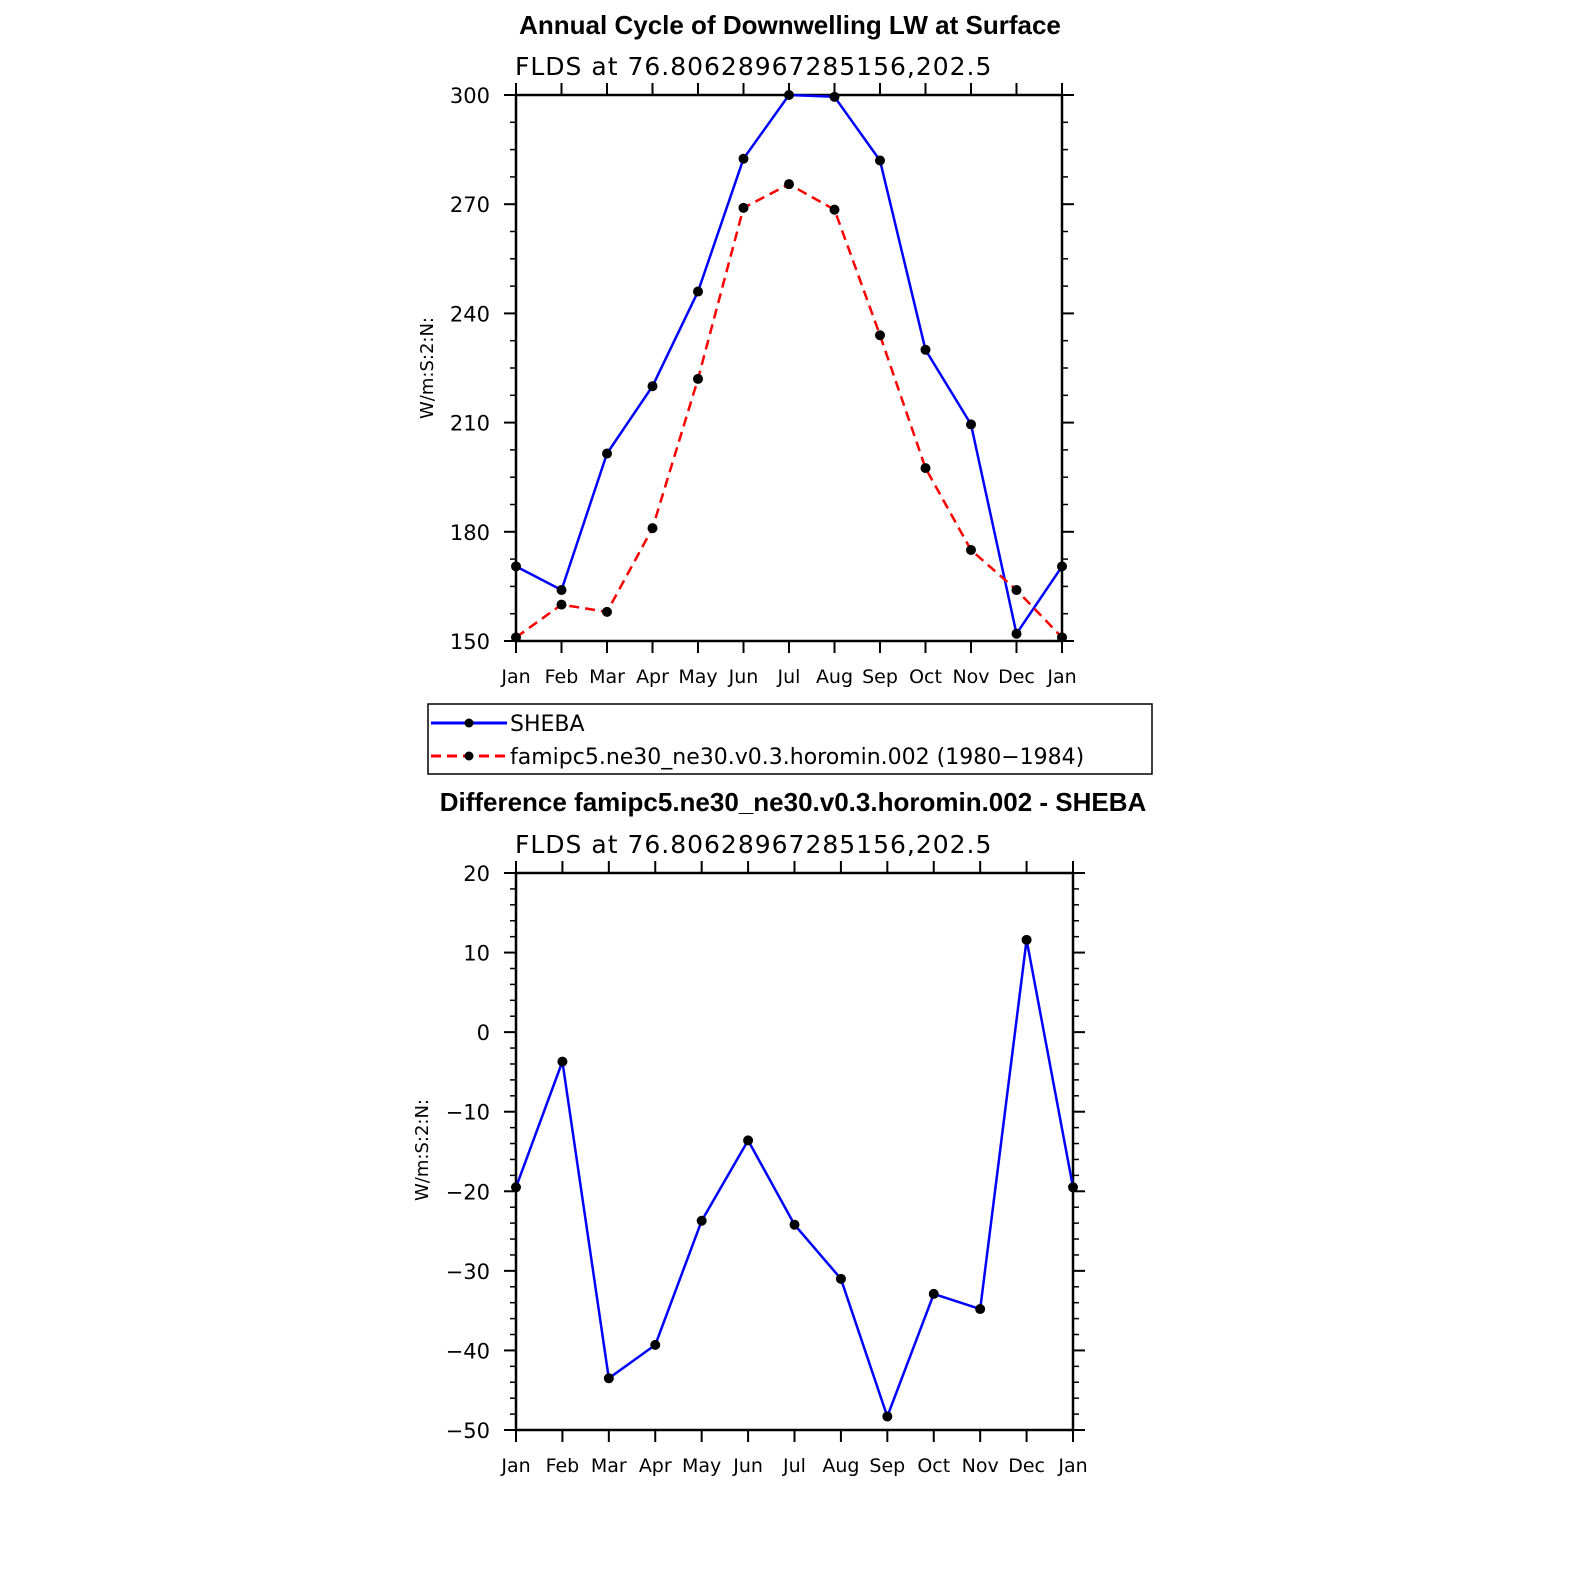 The image size is (1574, 1574). Describe the element at coordinates (470, 314) in the screenshot. I see `y-tick-label: 240` at that location.